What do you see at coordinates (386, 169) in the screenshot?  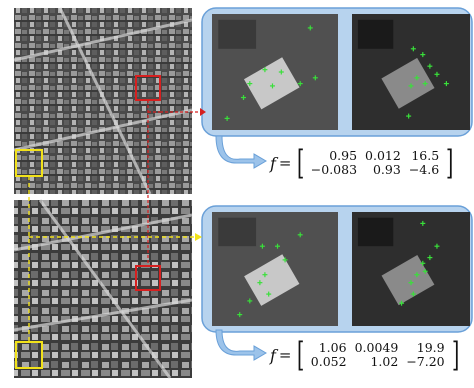 I see `matrix-cell: 0.93` at bounding box center [386, 169].